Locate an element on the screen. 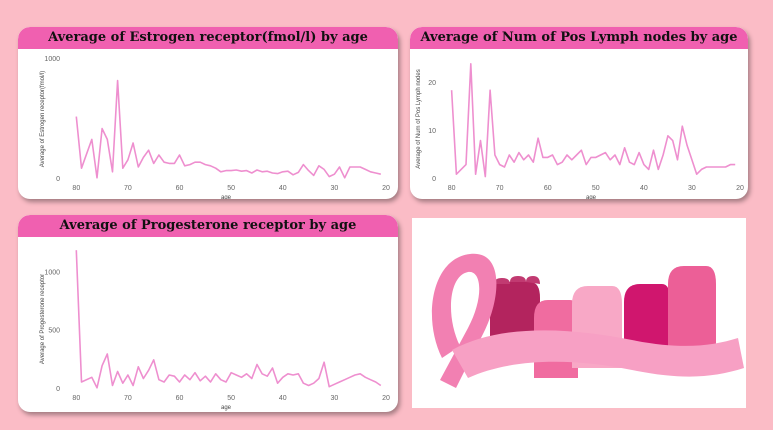 This screenshot has height=430, width=773. y-axis-label: Average of Num of Pos Lymph nodes is located at coordinates (419, 118).